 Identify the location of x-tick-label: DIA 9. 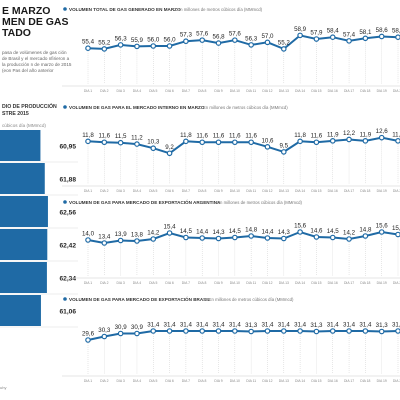
(218, 381).